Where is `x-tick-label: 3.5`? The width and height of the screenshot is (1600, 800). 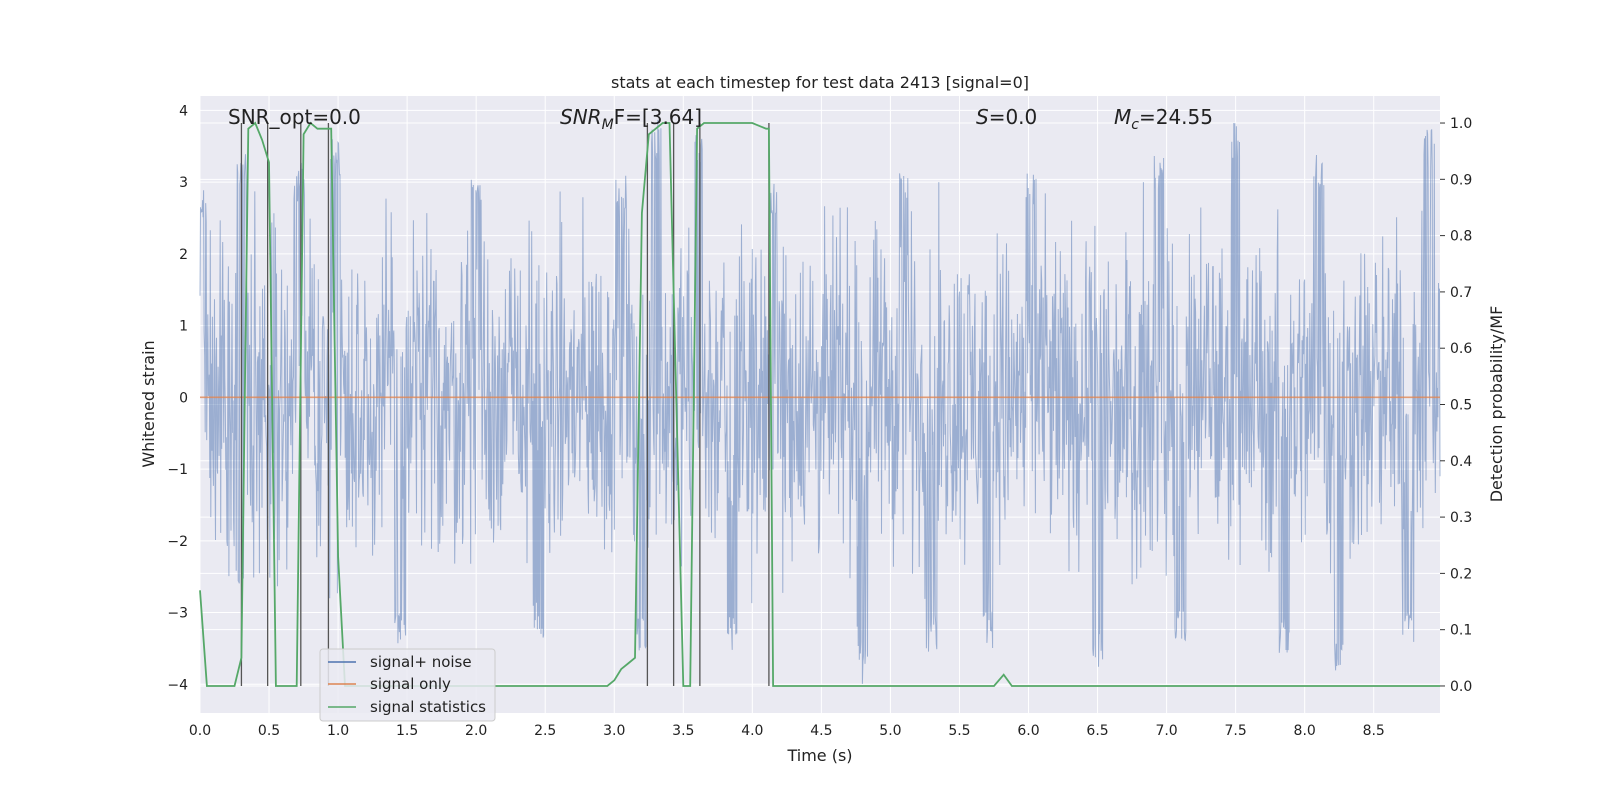
x-tick-label: 3.5 is located at coordinates (683, 731).